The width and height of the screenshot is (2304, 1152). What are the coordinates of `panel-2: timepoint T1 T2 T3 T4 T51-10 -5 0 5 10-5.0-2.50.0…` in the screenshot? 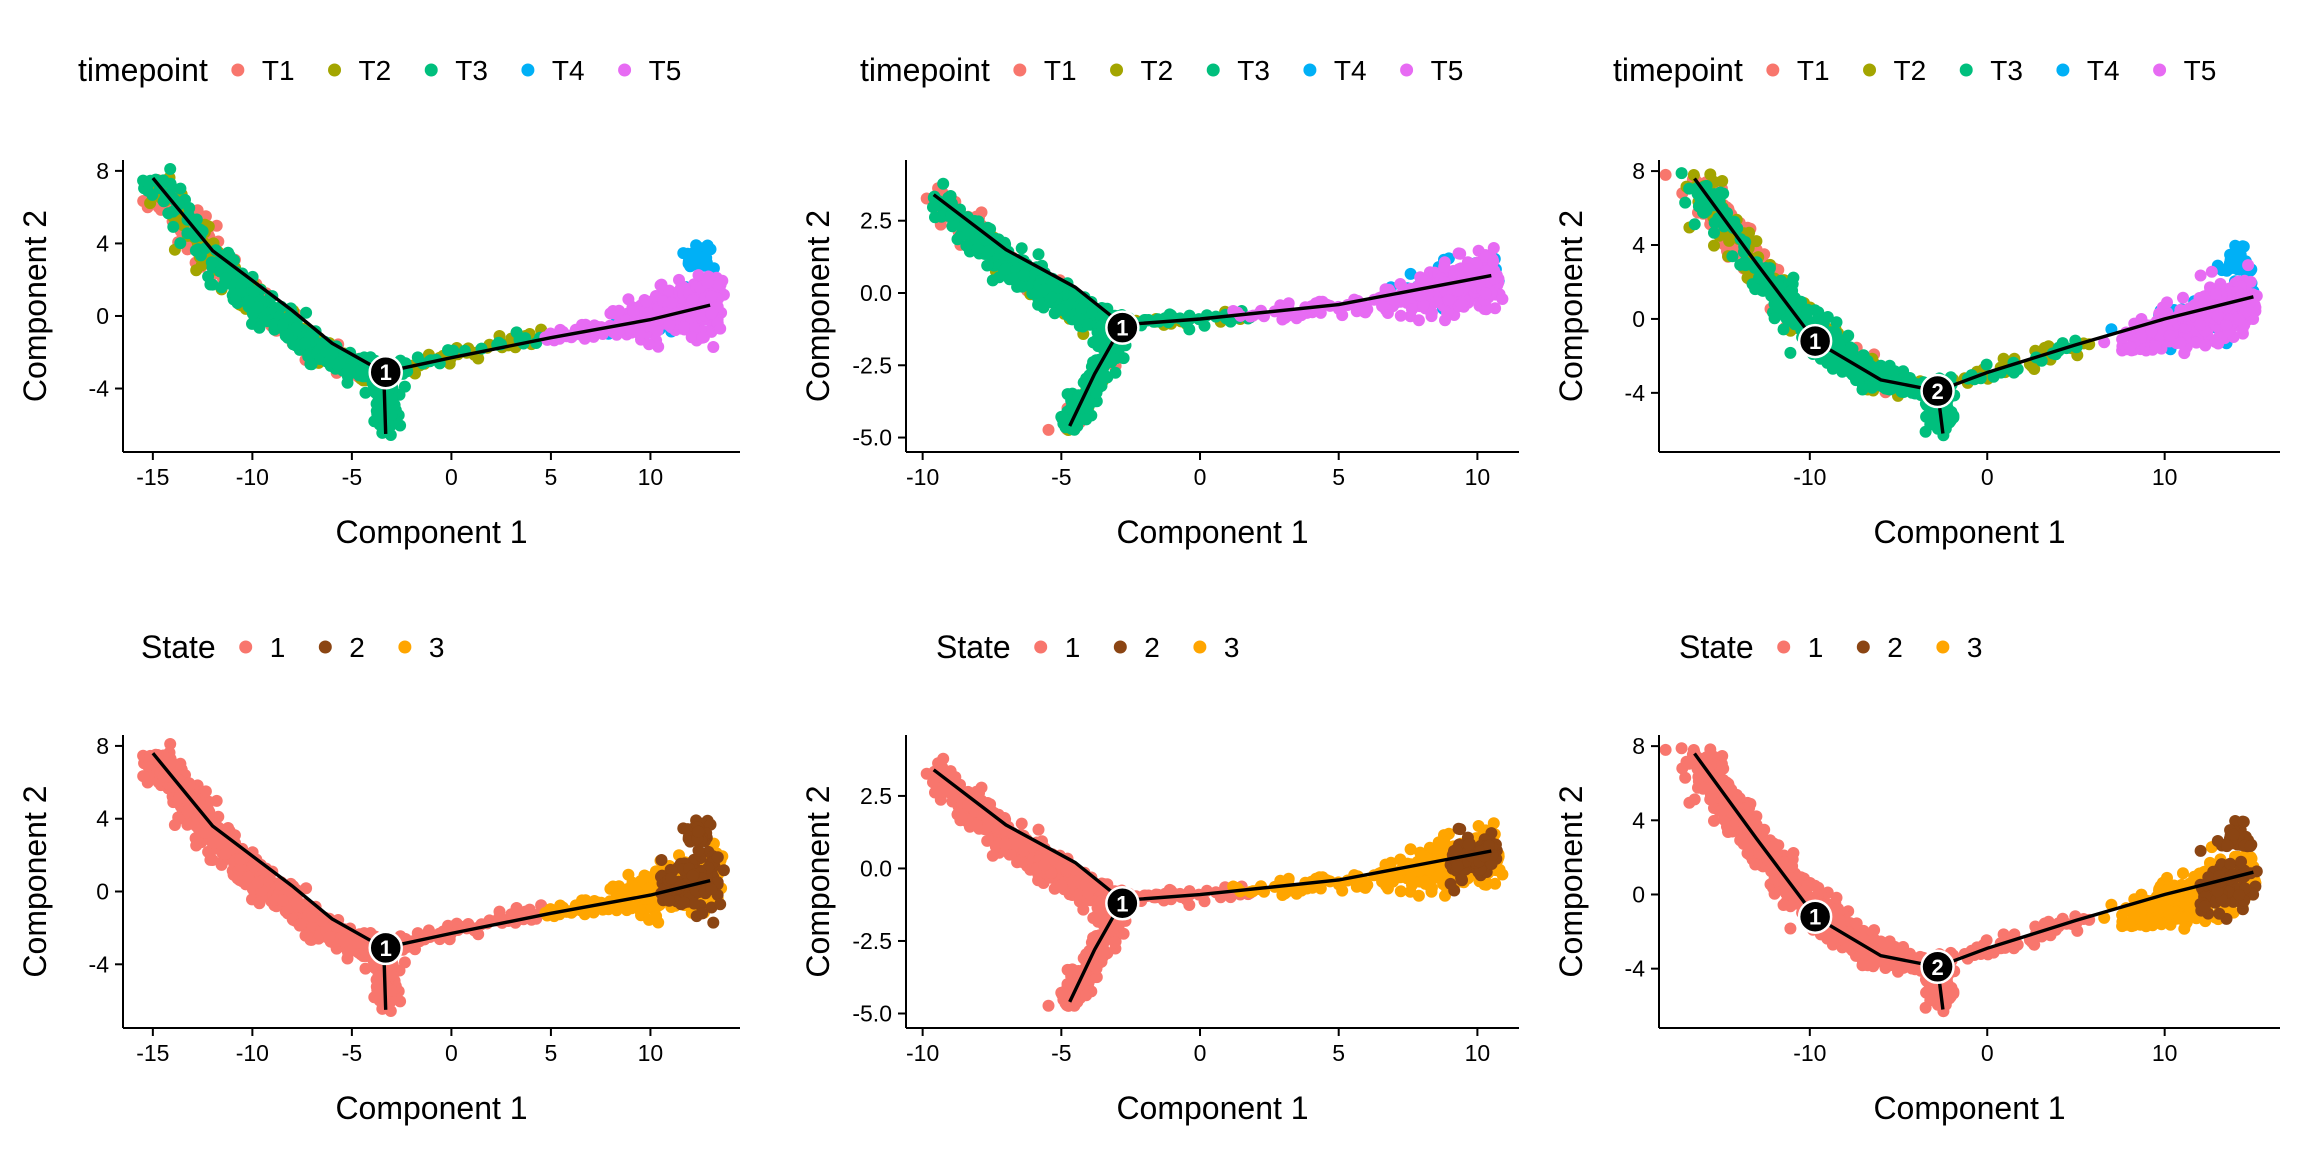 It's located at (1159, 301).